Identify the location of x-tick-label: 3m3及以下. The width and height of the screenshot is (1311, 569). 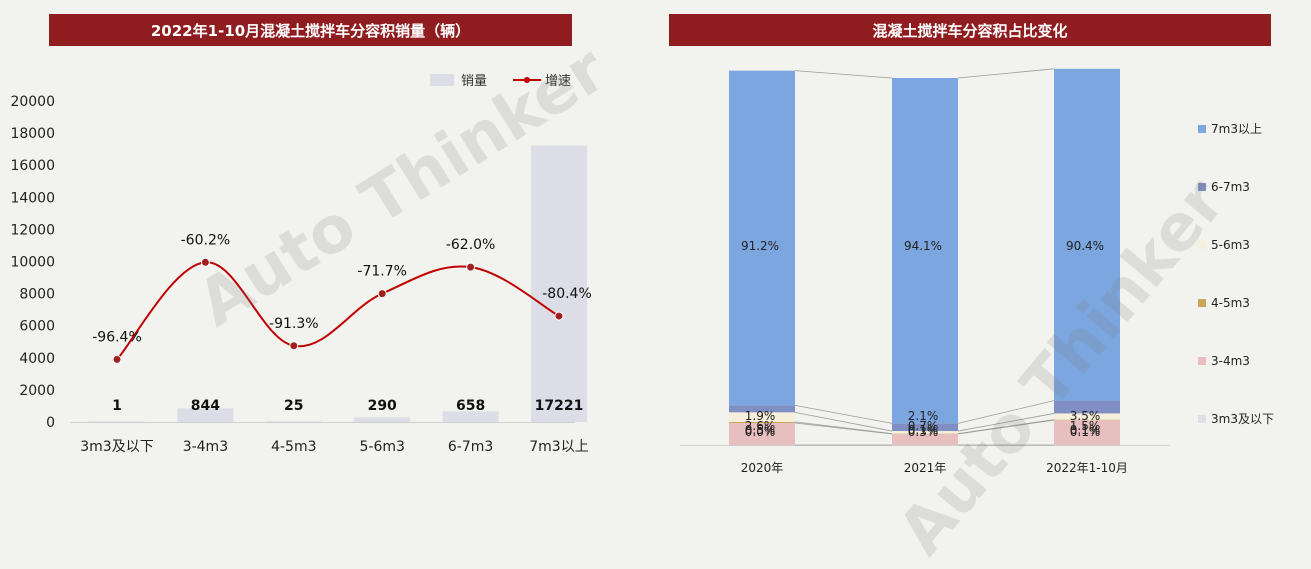
(116, 447).